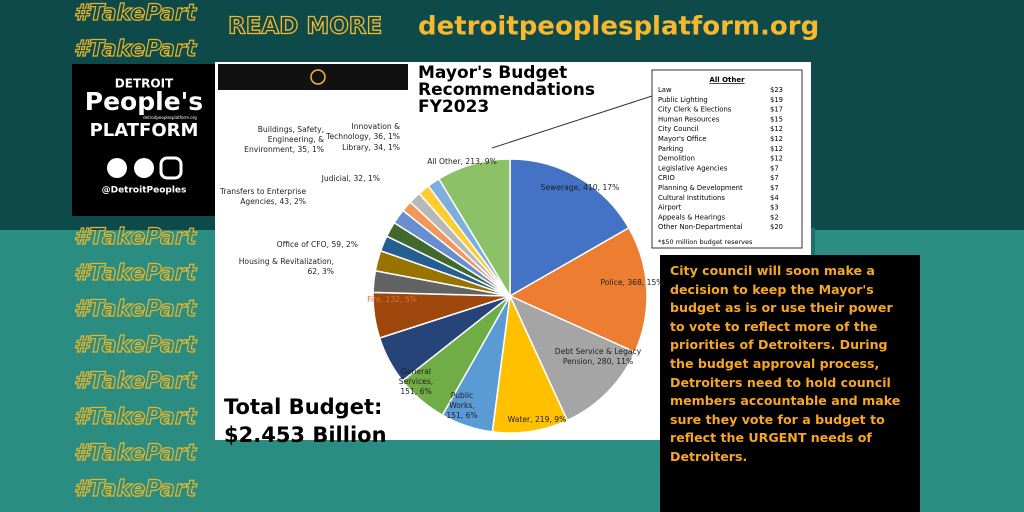 The height and width of the screenshot is (512, 1024). I want to click on slice-label: Housing & Revitalization, 62, 3%, so click(286, 266).